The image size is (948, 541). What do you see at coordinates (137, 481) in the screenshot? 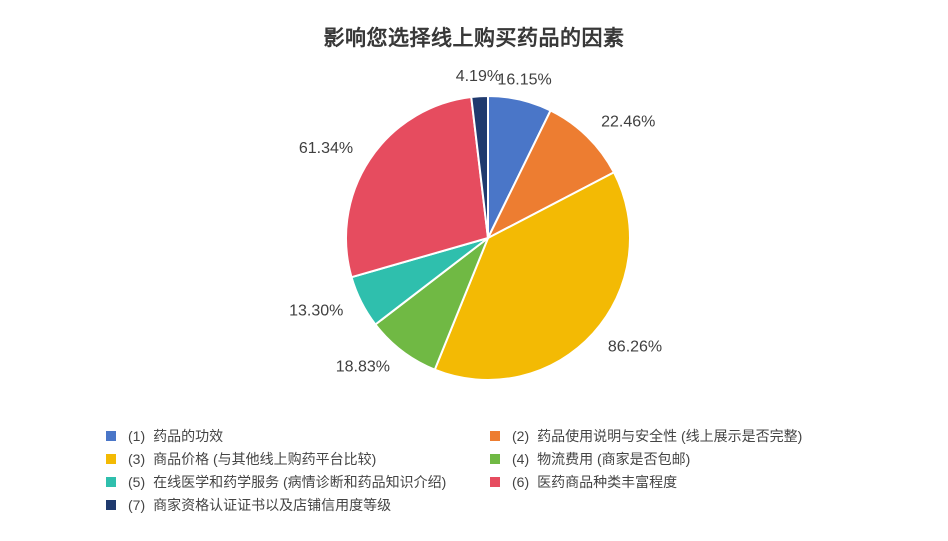
I see `legend-item-number: (5)` at bounding box center [137, 481].